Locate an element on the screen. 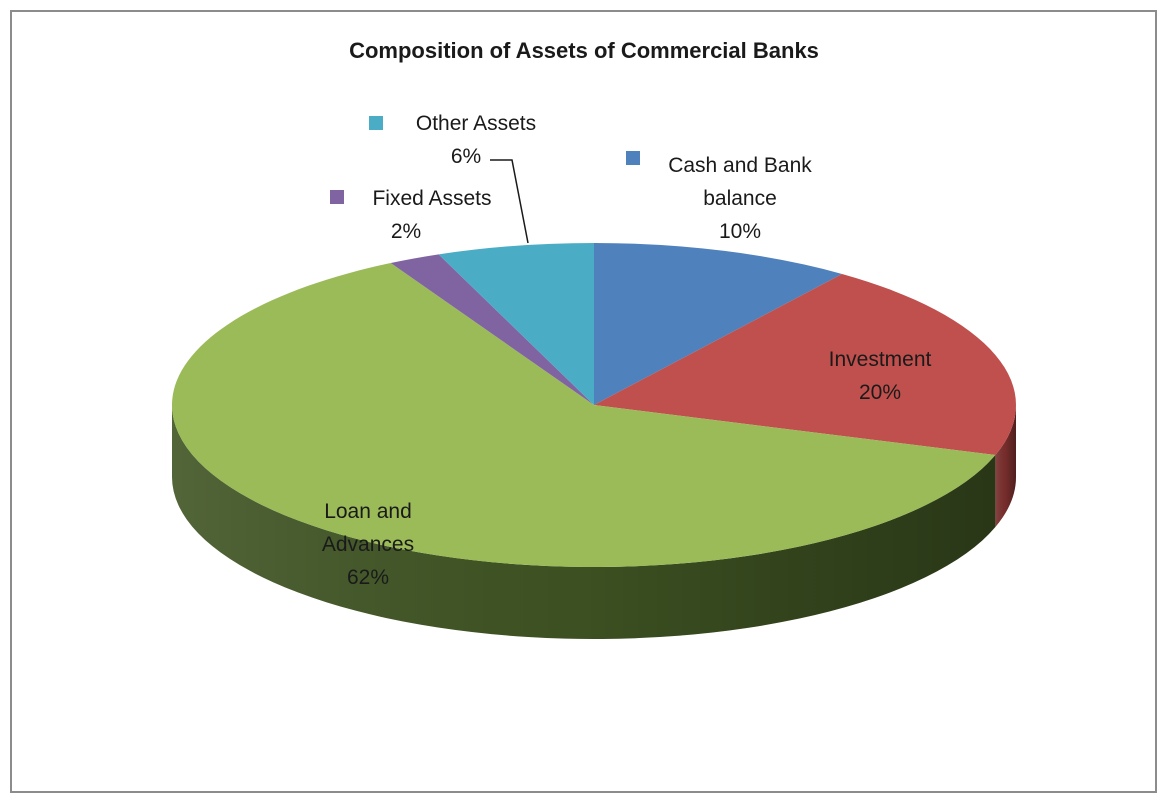  slice-investment-side-shade is located at coordinates (1005, 466).